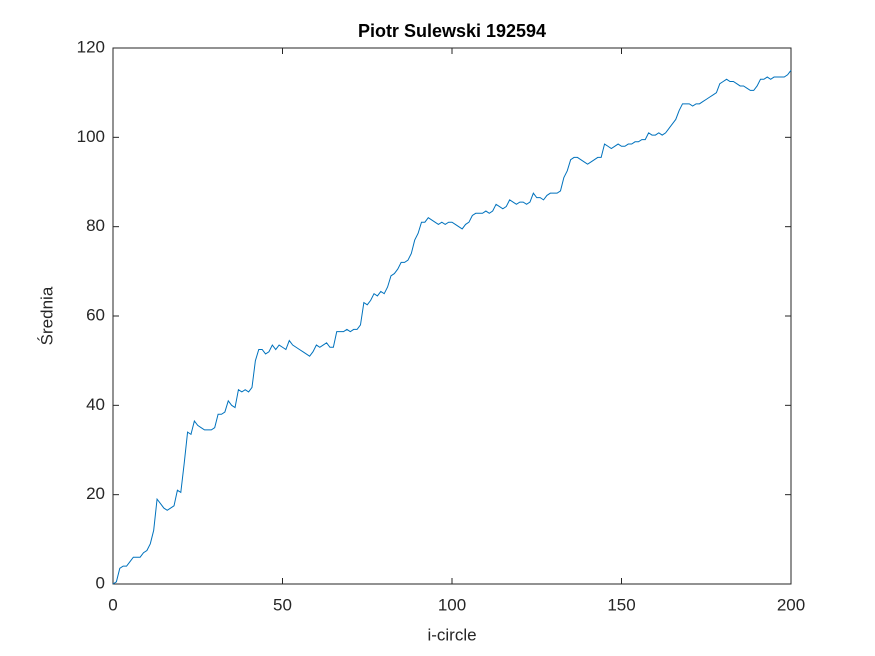  I want to click on x-tick-label: 150, so click(621, 604).